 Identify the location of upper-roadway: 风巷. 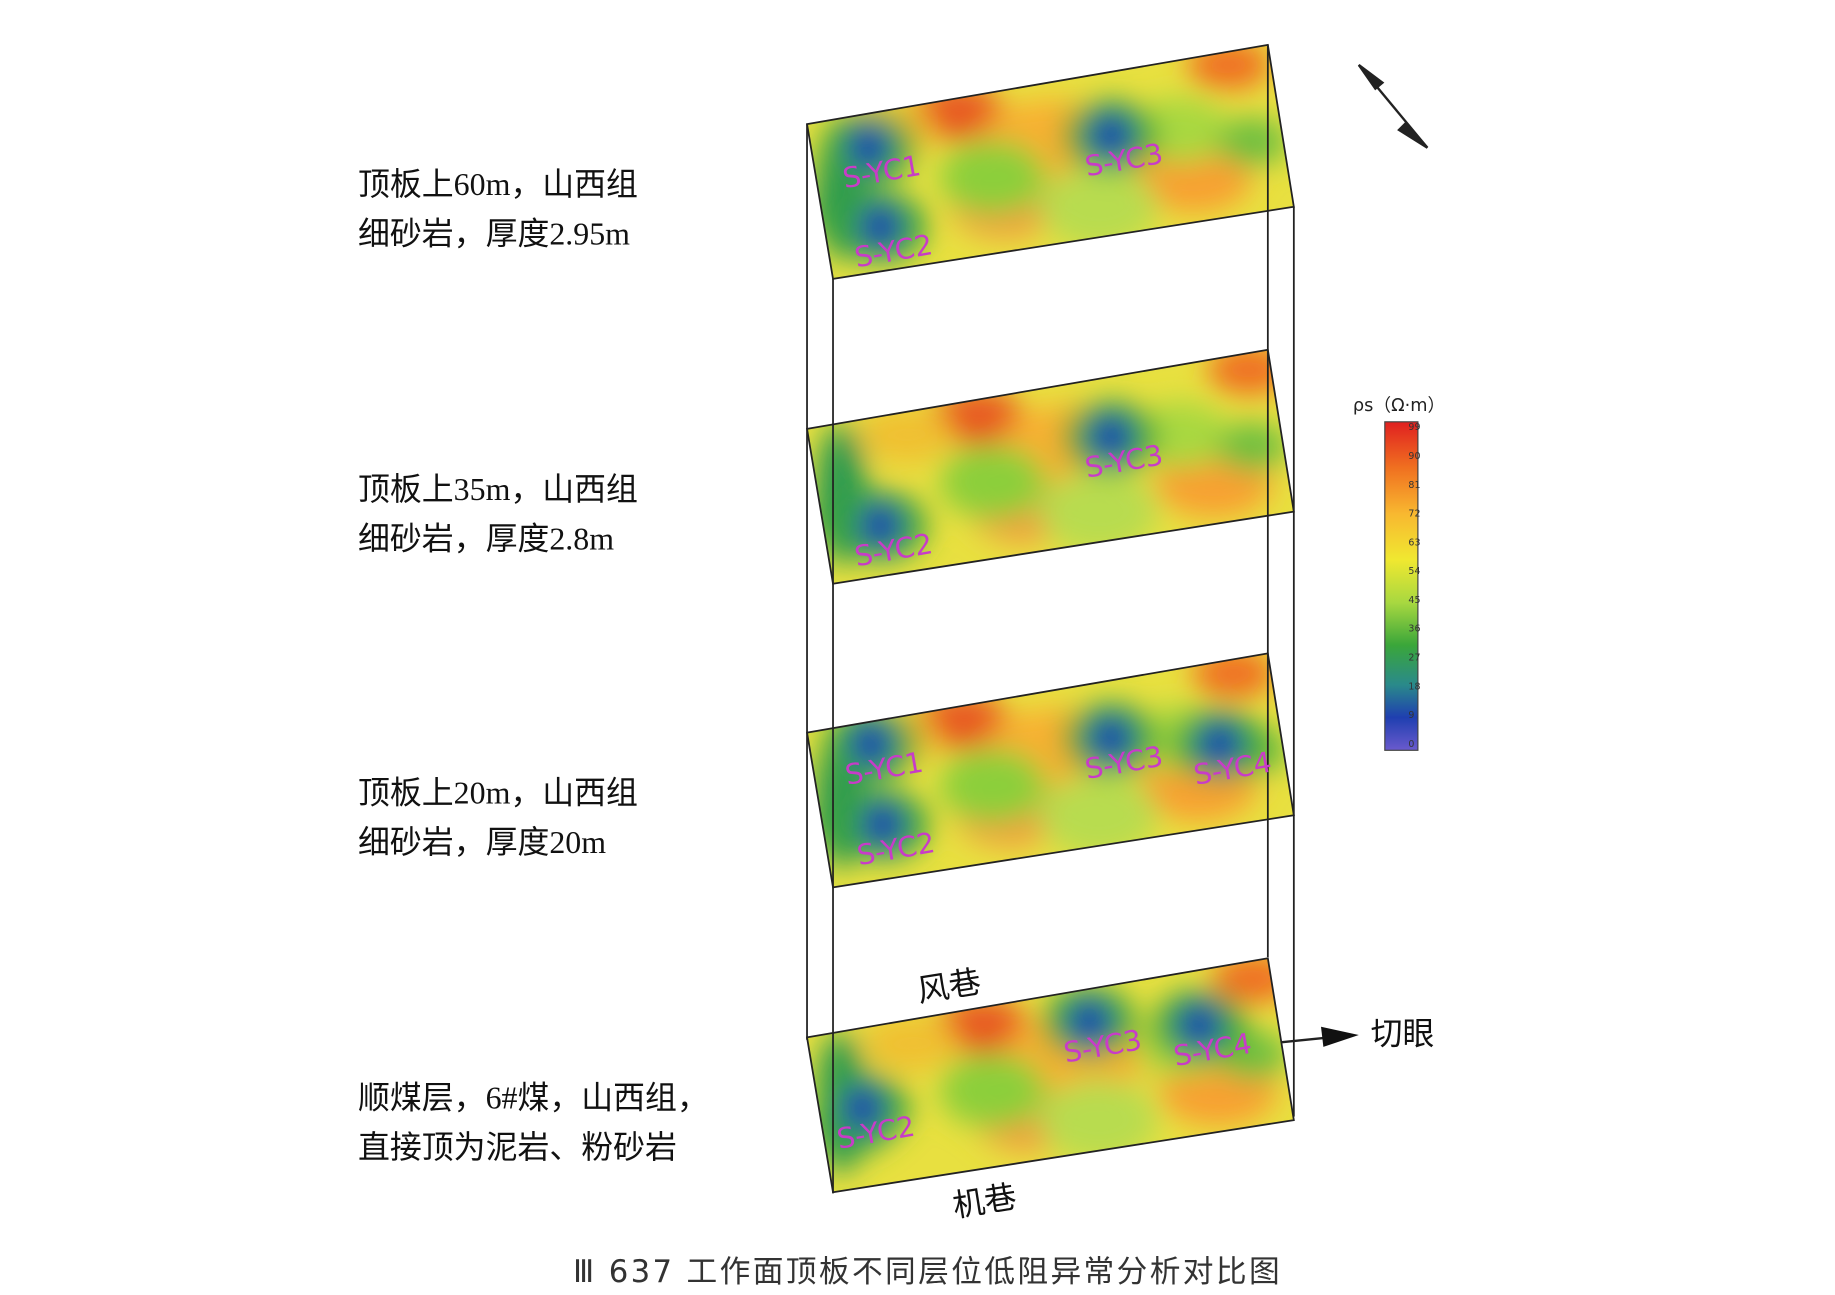
(949, 986).